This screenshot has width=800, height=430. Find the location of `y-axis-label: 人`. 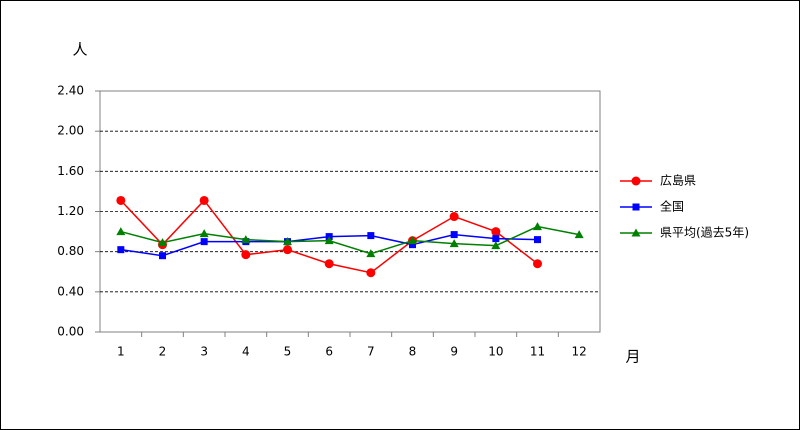

y-axis-label: 人 is located at coordinates (79, 50).